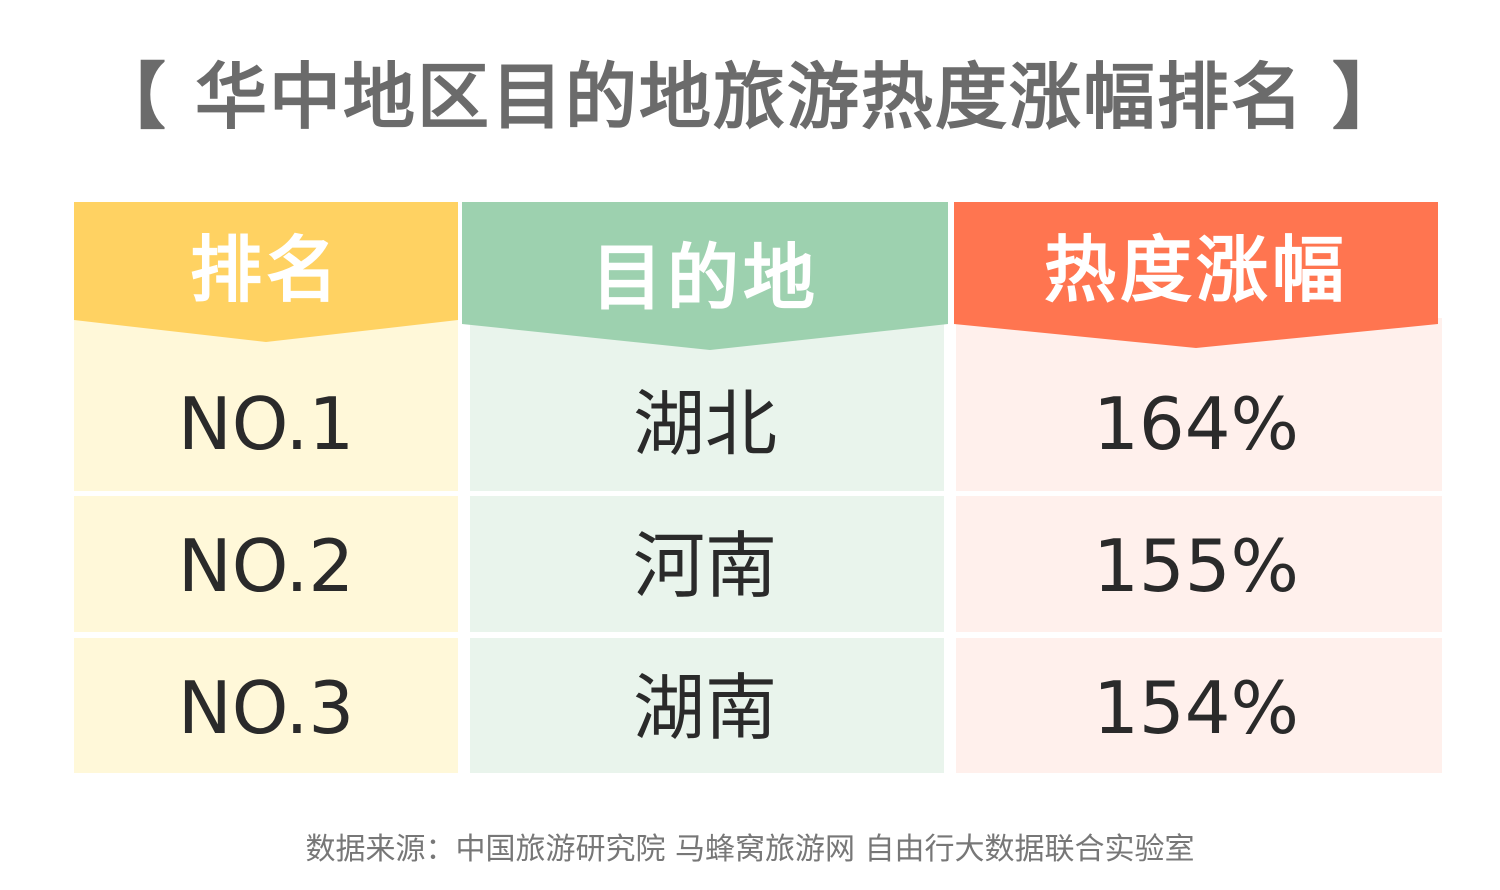 The width and height of the screenshot is (1500, 890). I want to click on destination-header-label: 目的地, so click(704, 278).